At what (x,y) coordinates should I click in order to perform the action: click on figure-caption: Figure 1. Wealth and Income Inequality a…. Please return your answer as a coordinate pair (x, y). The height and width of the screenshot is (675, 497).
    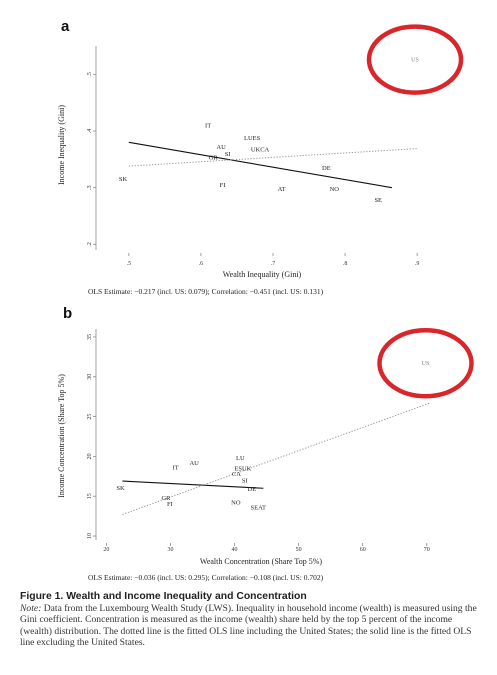
    Looking at the image, I should click on (253, 620).